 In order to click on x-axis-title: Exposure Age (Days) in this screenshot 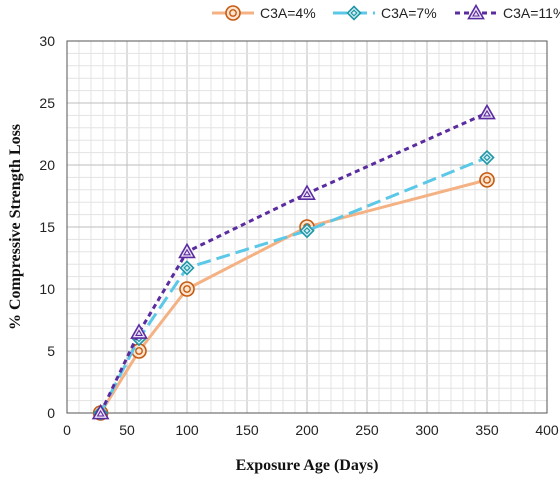, I will do `click(307, 465)`.